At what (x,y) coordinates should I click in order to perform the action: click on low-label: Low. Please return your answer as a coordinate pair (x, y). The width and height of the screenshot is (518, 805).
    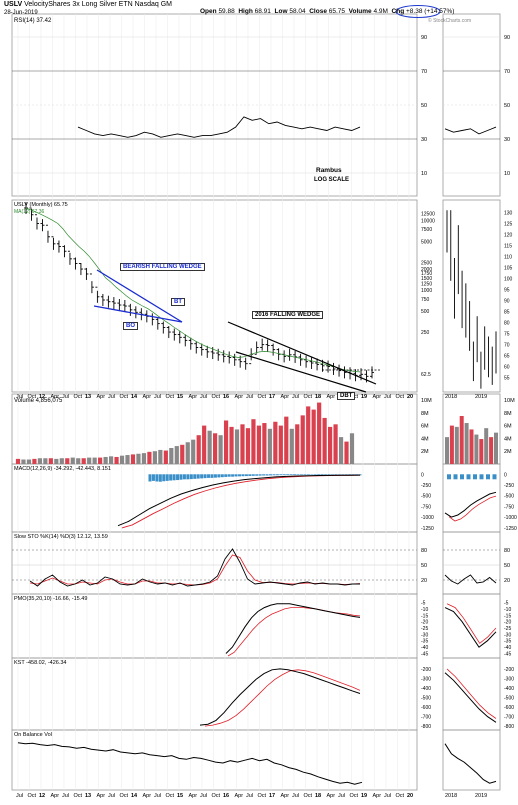
    Looking at the image, I should click on (281, 11).